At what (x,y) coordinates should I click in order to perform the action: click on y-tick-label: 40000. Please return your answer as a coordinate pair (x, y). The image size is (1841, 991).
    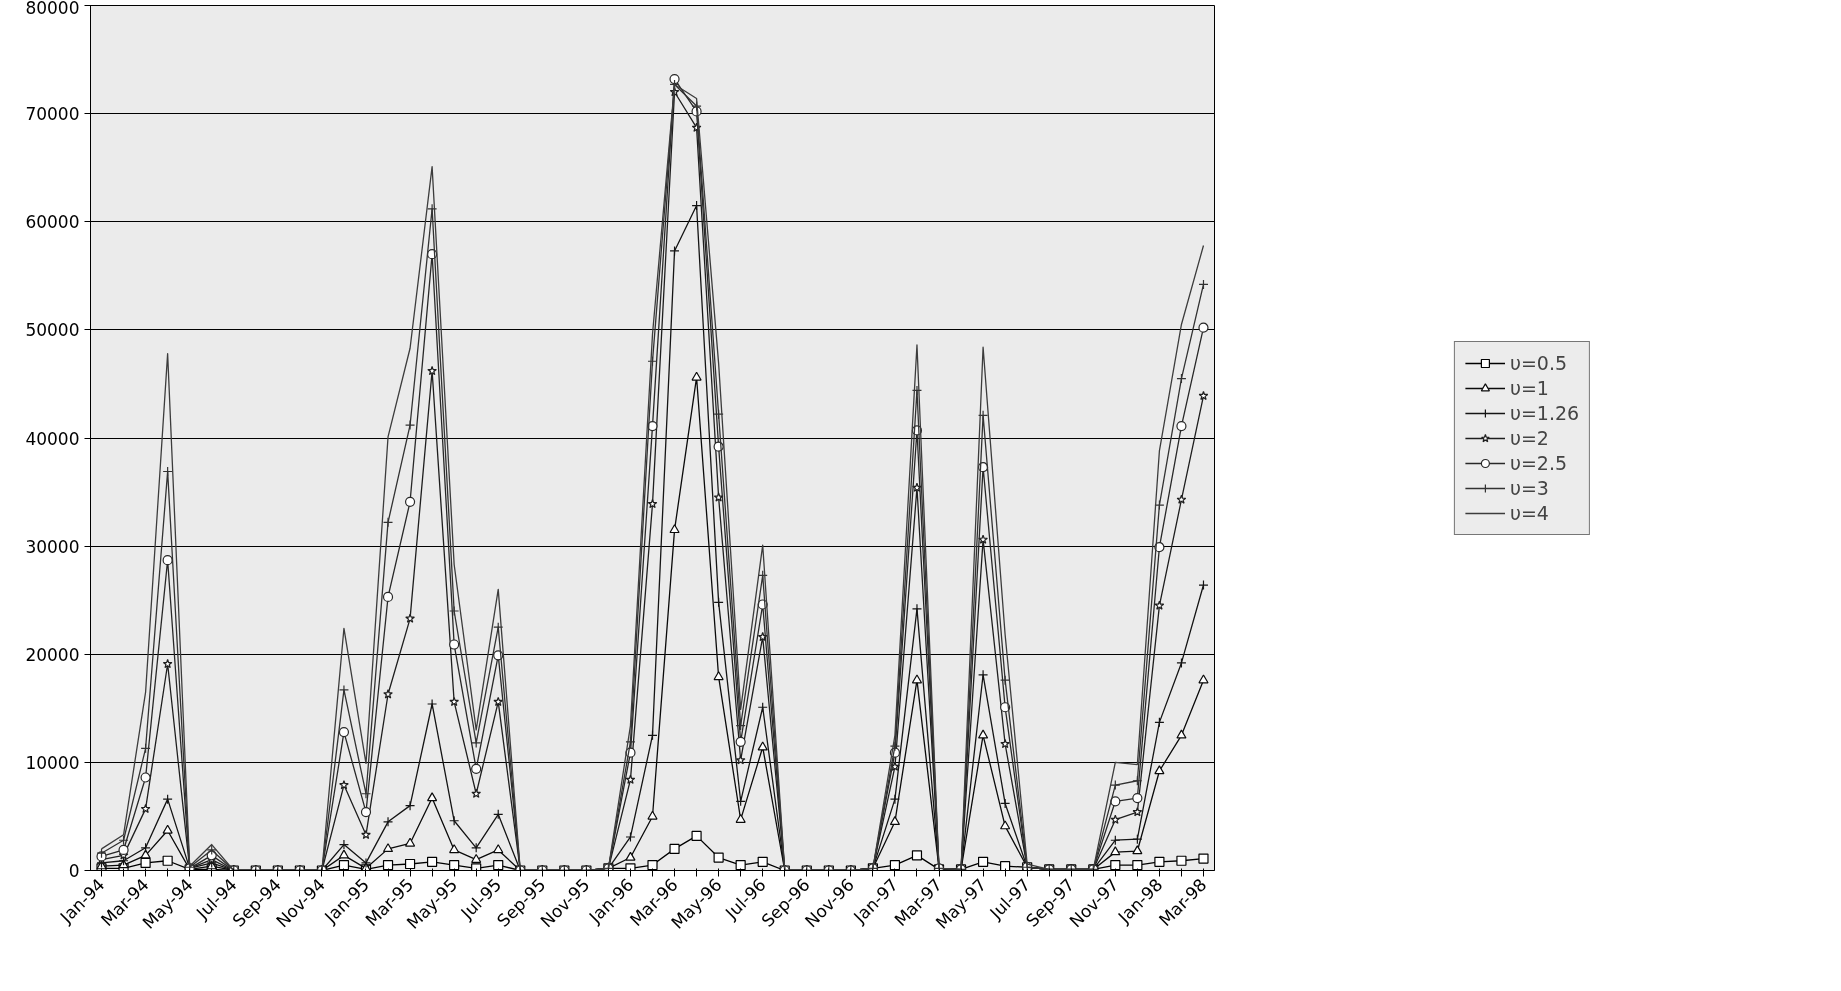
    Looking at the image, I should click on (52, 438).